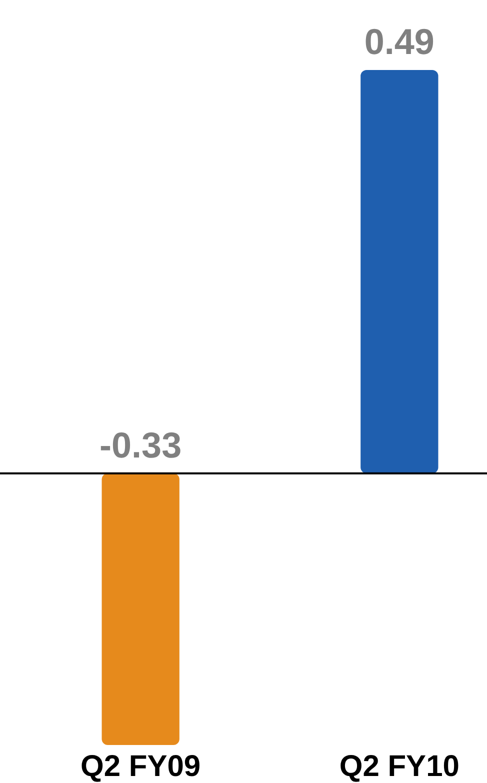  Describe the element at coordinates (399, 766) in the screenshot. I see `x-tick-label: Q2 FY10` at that location.